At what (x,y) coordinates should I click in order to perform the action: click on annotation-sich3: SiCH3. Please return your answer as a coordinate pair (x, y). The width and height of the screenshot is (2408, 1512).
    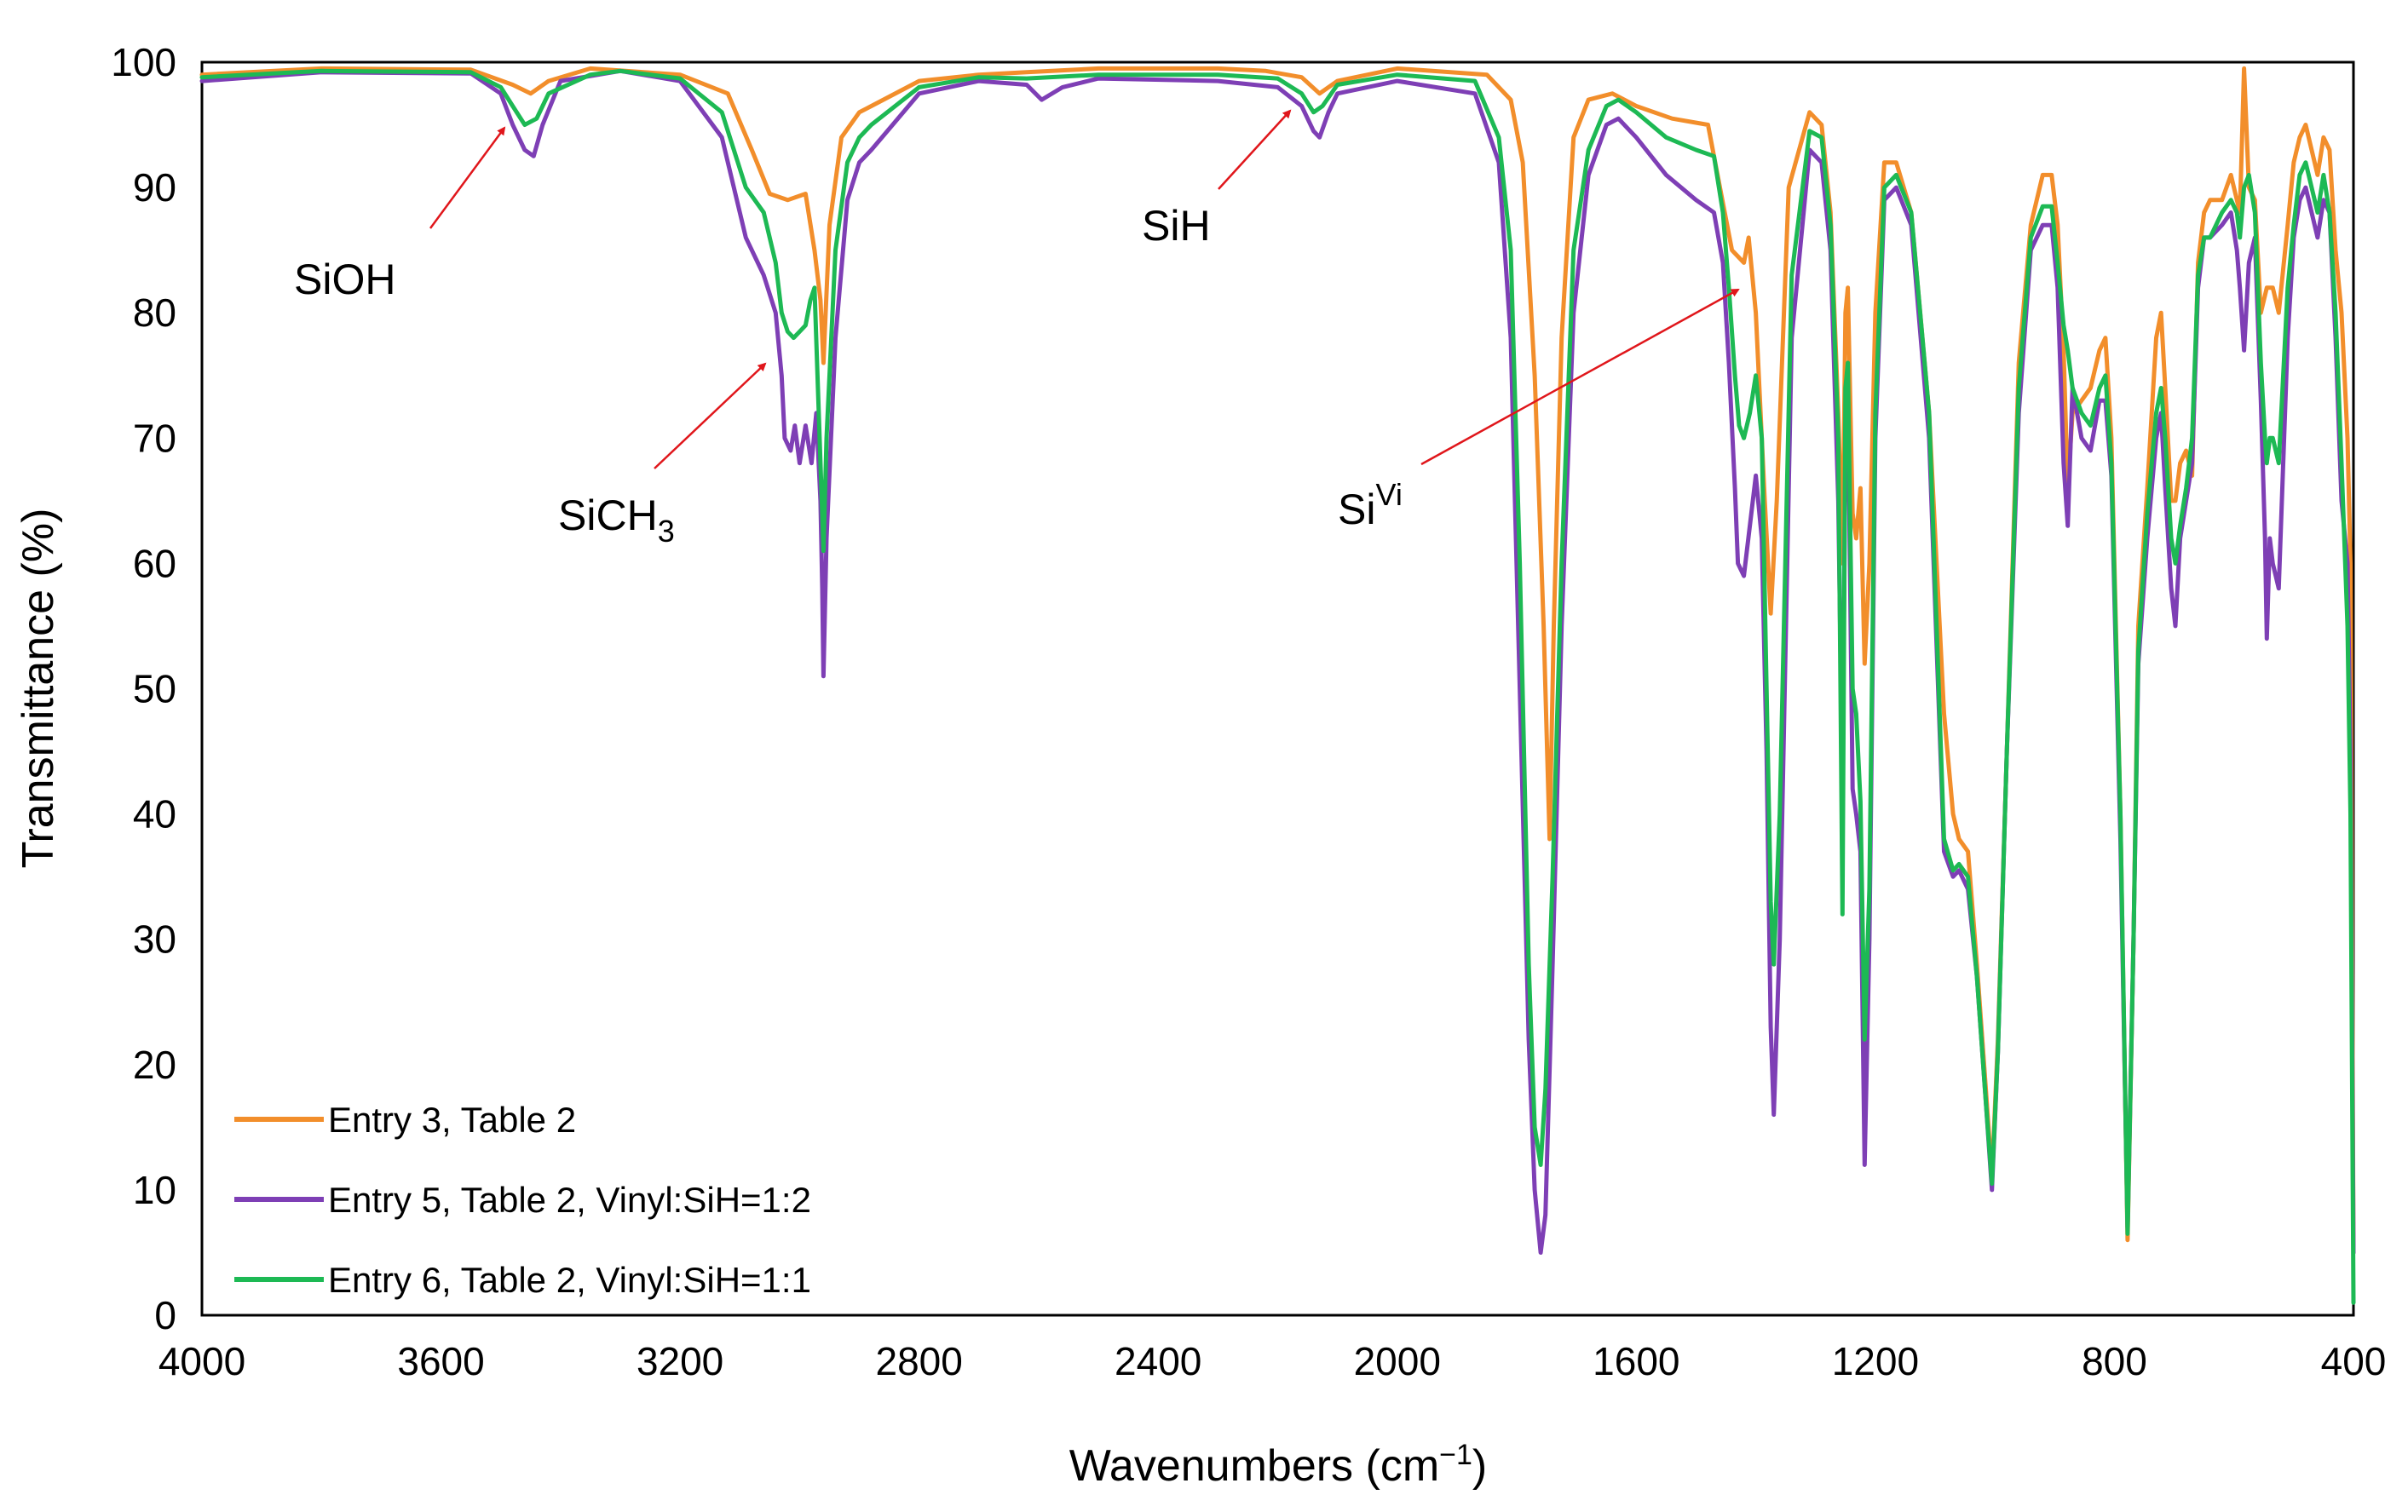
    Looking at the image, I should click on (662, 455).